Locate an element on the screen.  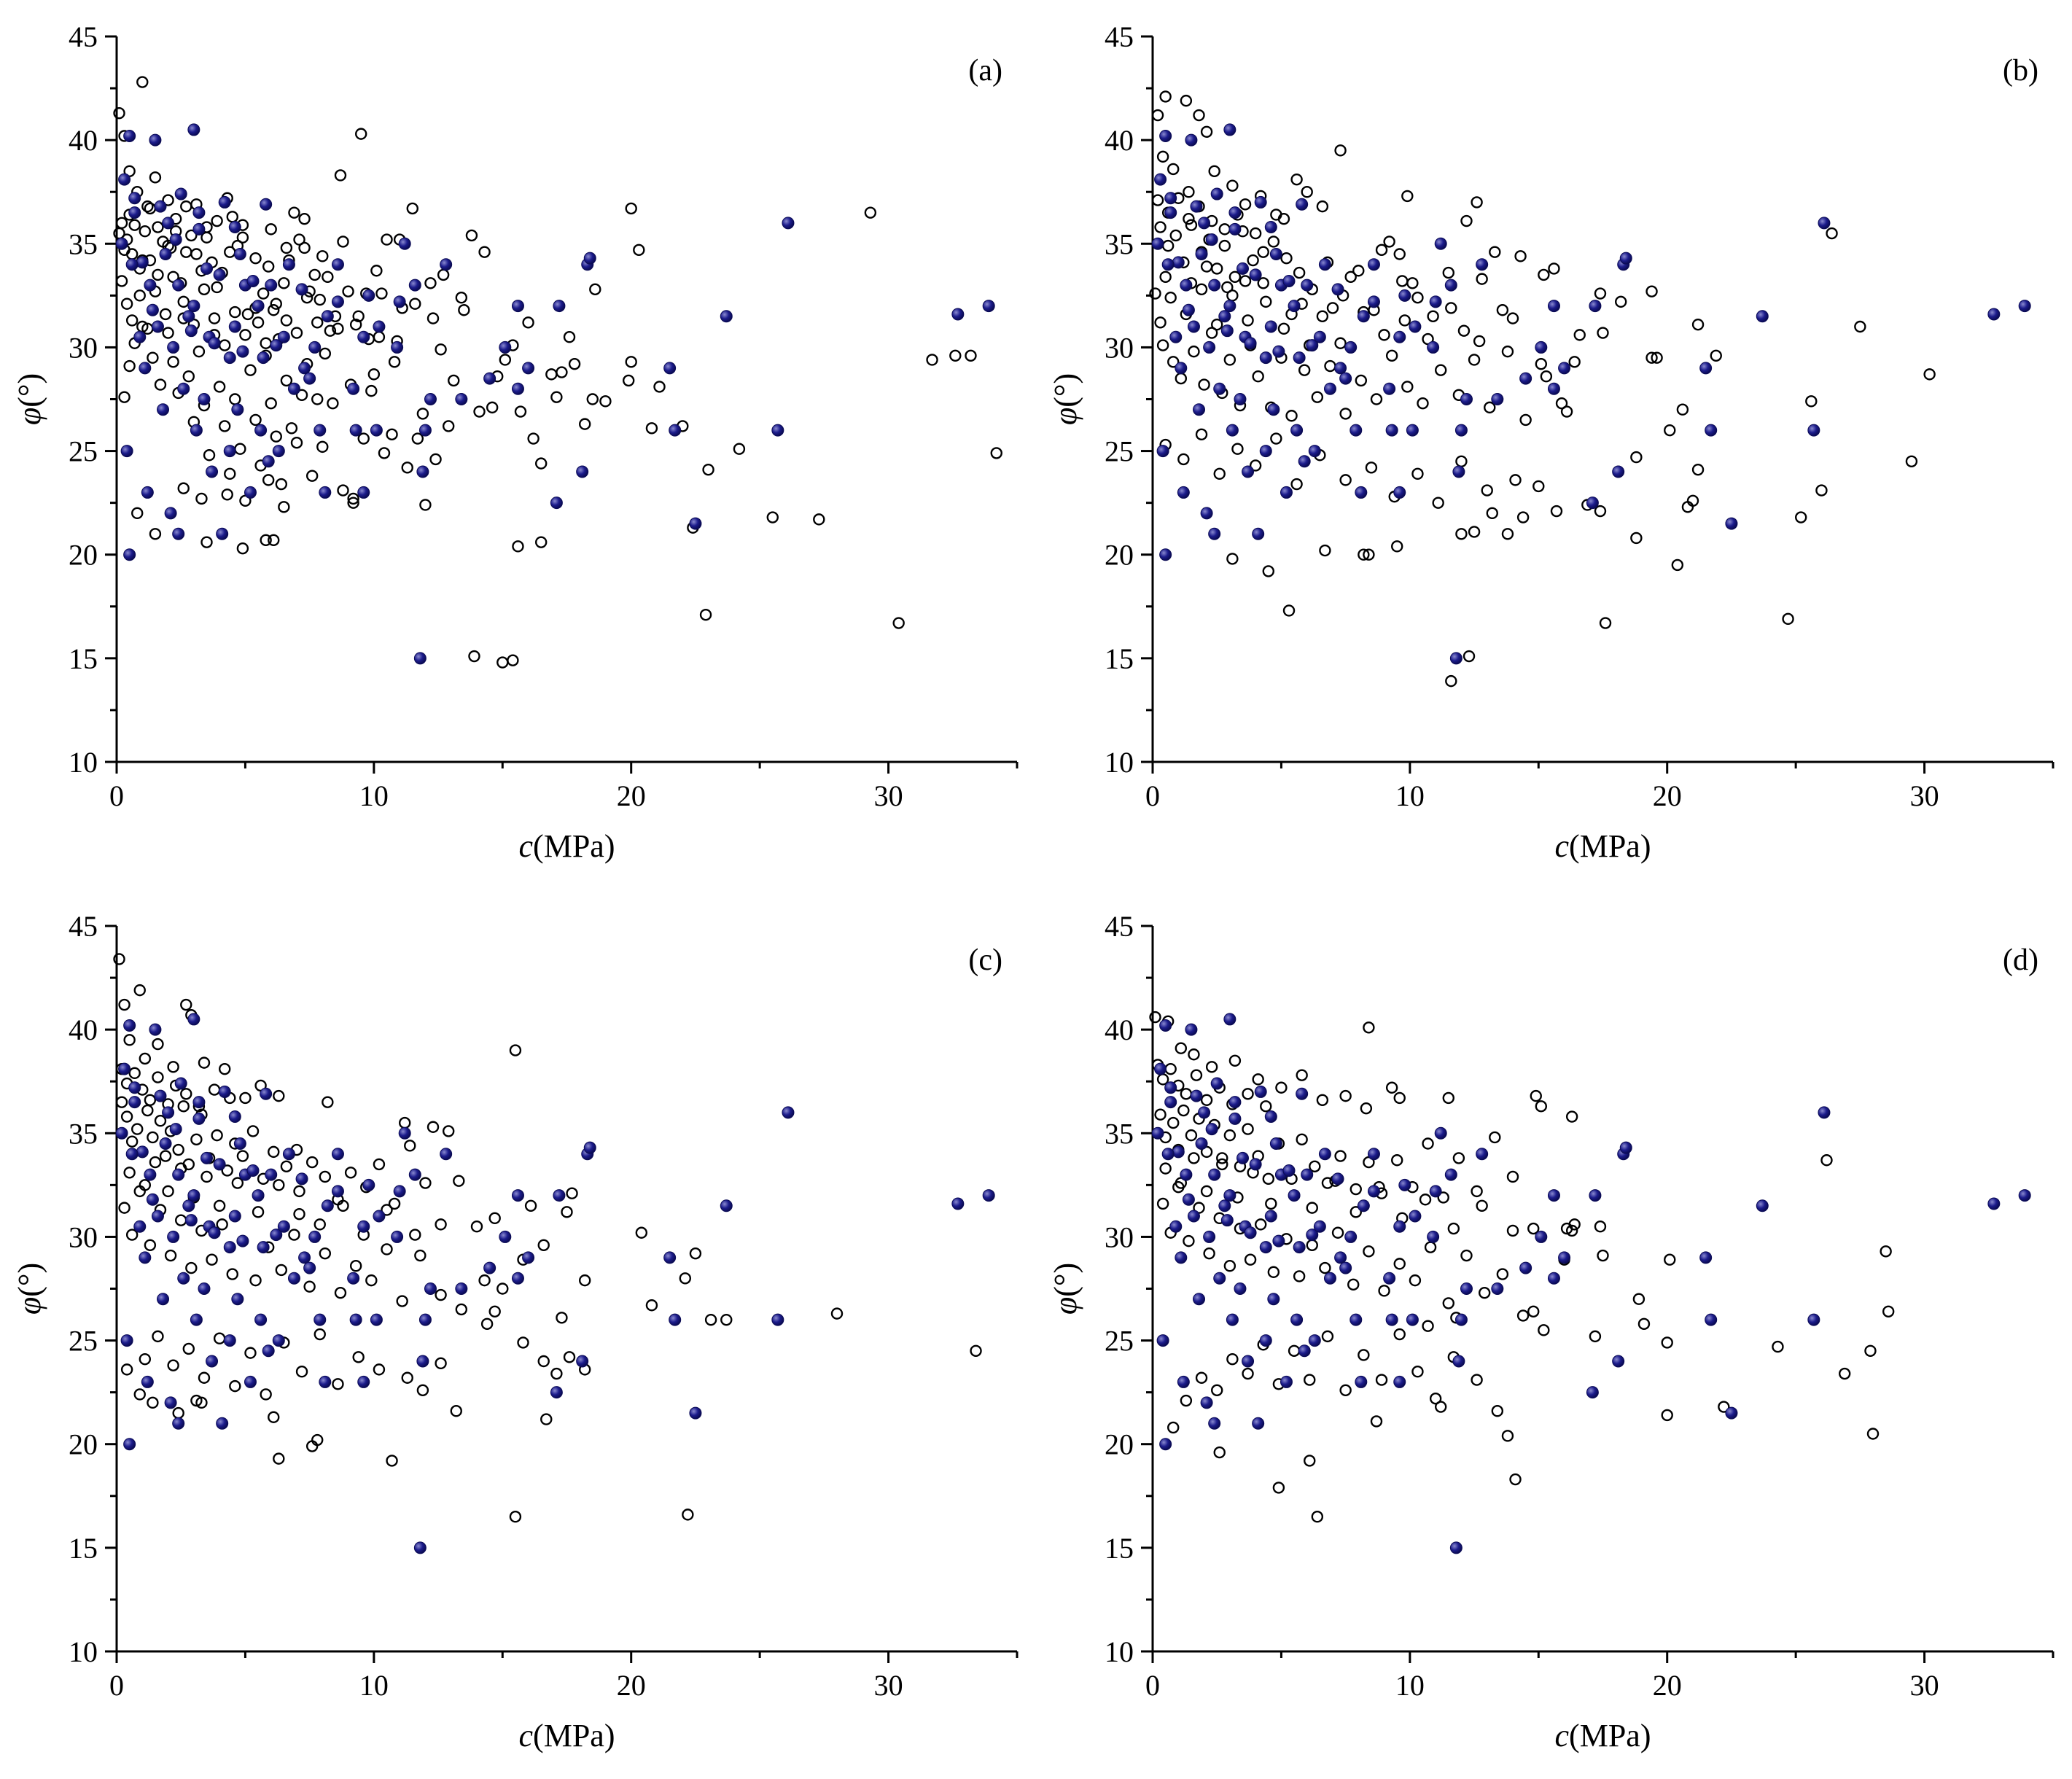
y-tick-label: 20 is located at coordinates (84, 1444).